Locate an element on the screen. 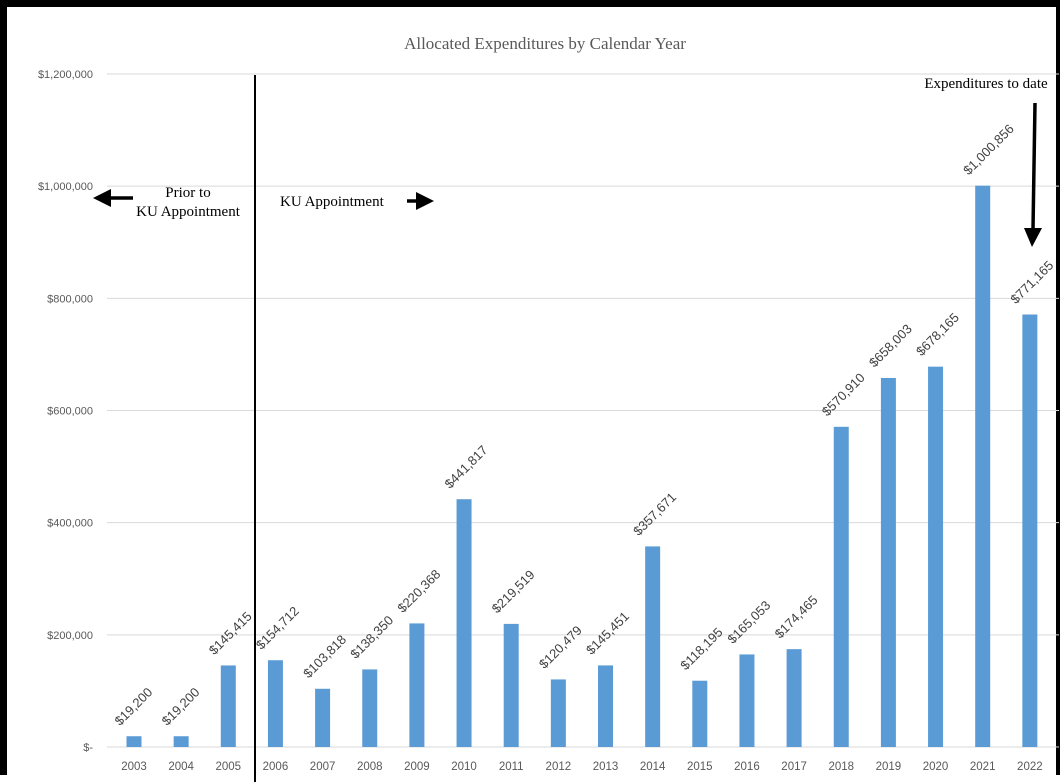 This screenshot has width=1060, height=782. data-label-2007: $103,818 is located at coordinates (324, 656).